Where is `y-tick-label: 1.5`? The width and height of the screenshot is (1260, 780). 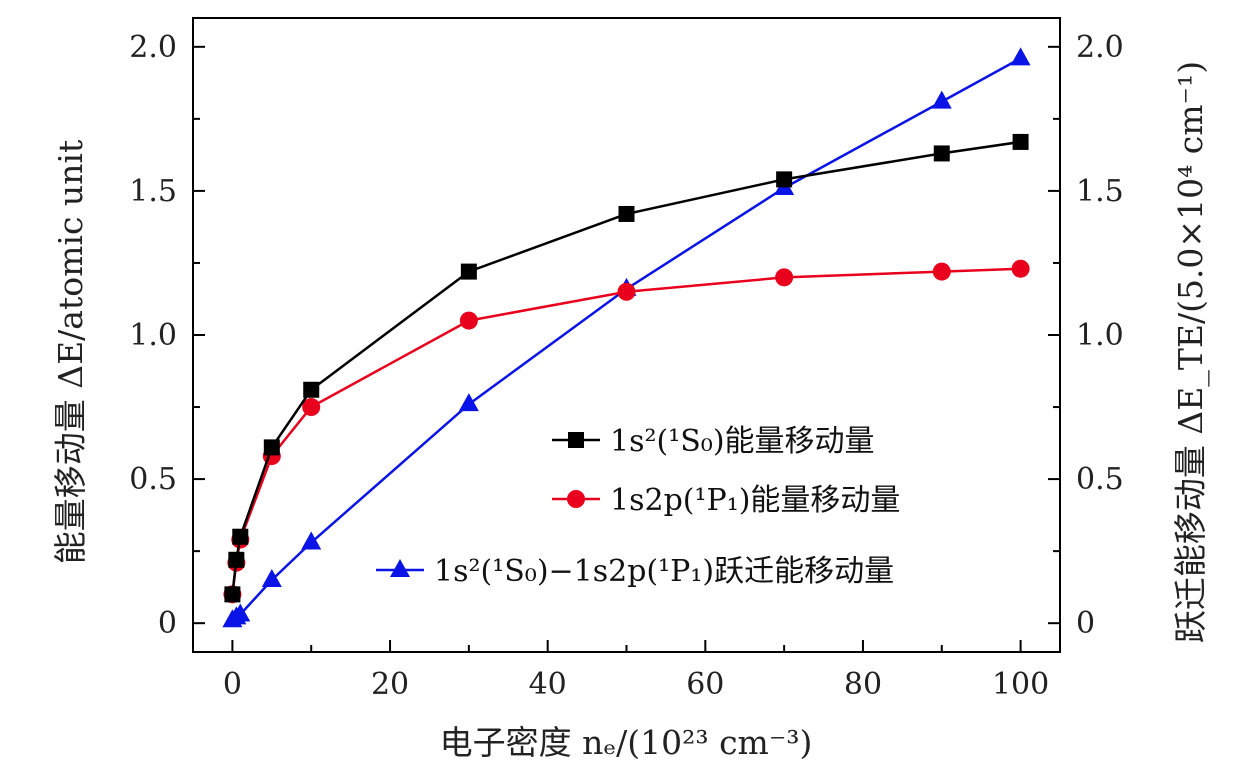 y-tick-label: 1.5 is located at coordinates (153, 191).